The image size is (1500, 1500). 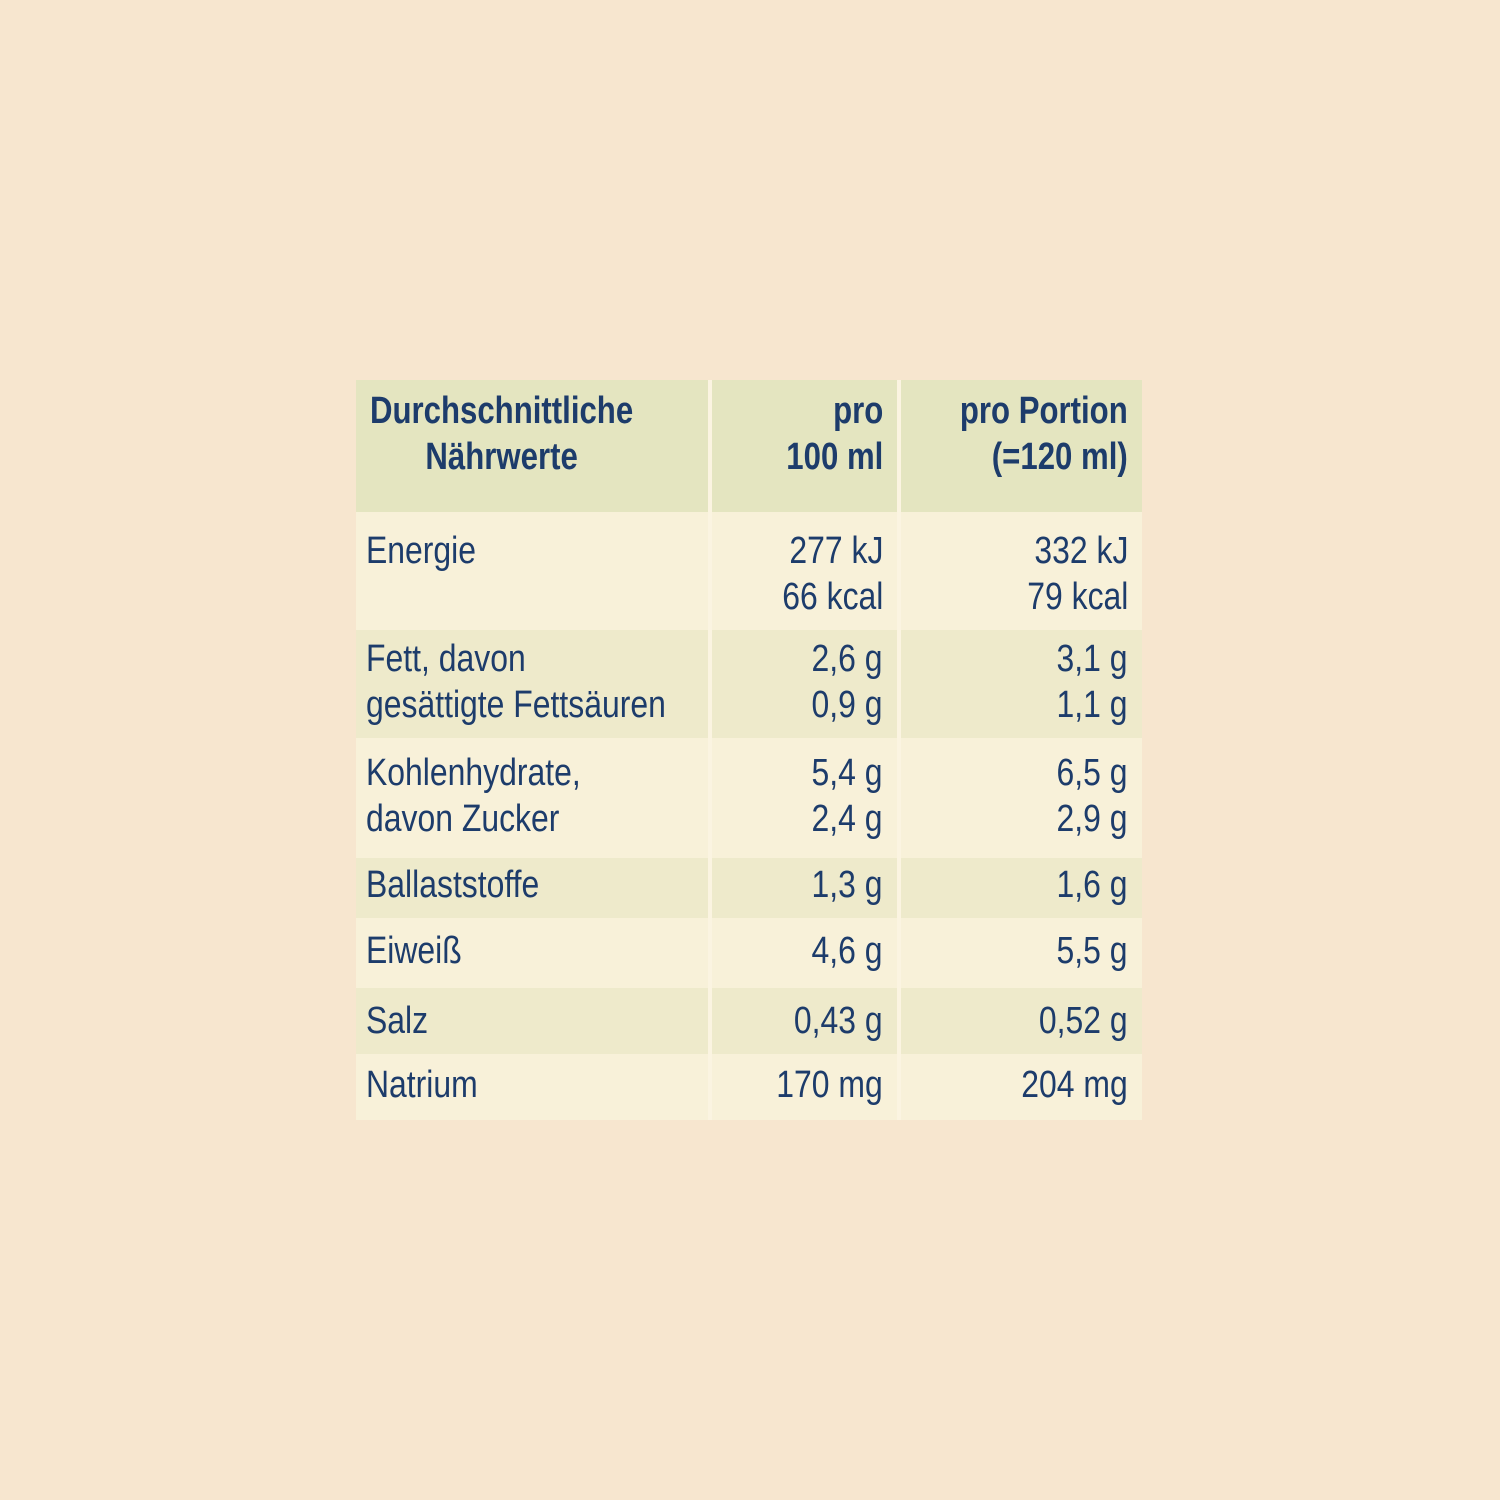 I want to click on row-label: Natrium, so click(x=532, y=1087).